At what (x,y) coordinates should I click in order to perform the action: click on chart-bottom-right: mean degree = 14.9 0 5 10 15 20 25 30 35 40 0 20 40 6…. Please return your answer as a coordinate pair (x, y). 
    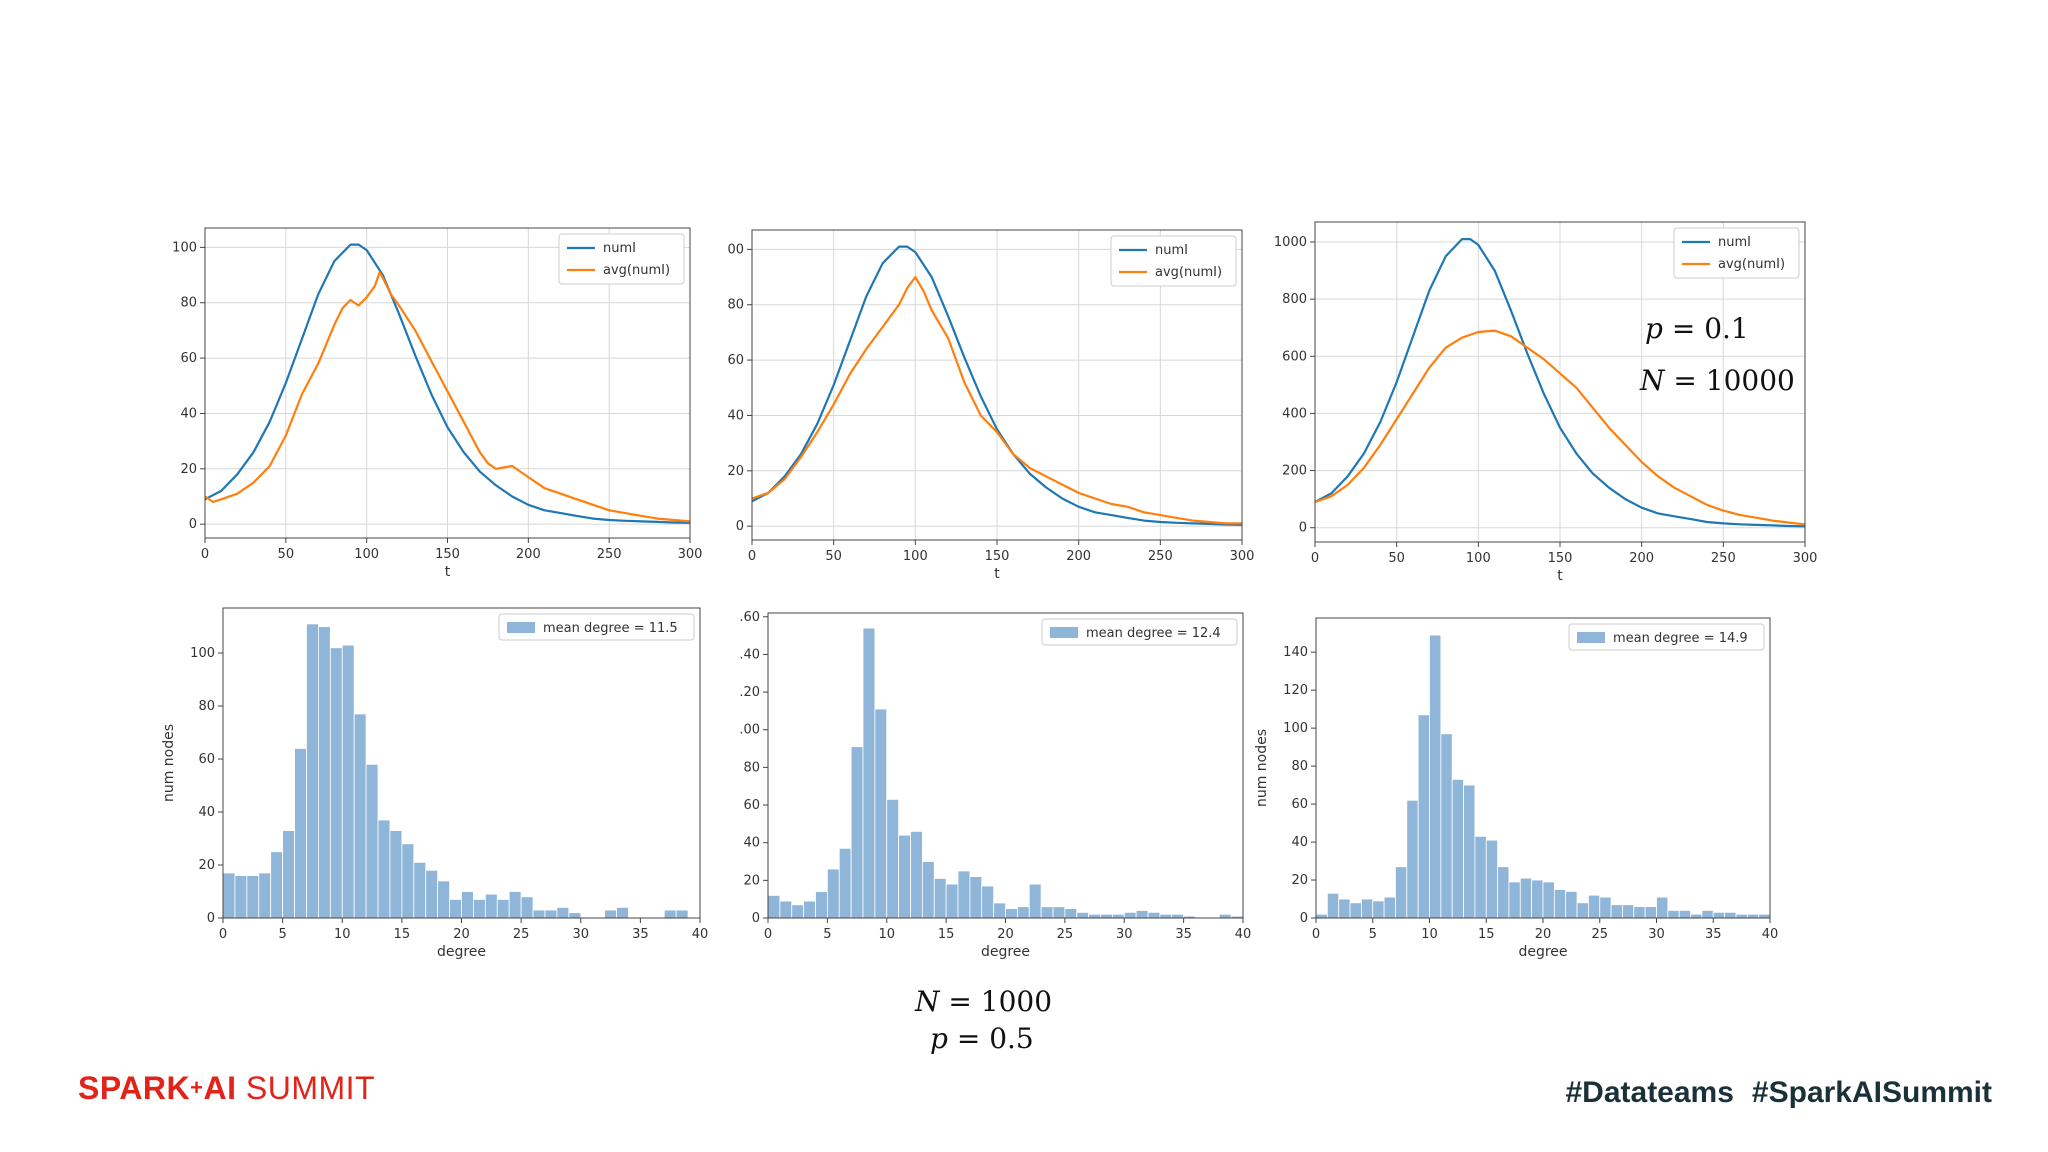
    Looking at the image, I should click on (1530, 788).